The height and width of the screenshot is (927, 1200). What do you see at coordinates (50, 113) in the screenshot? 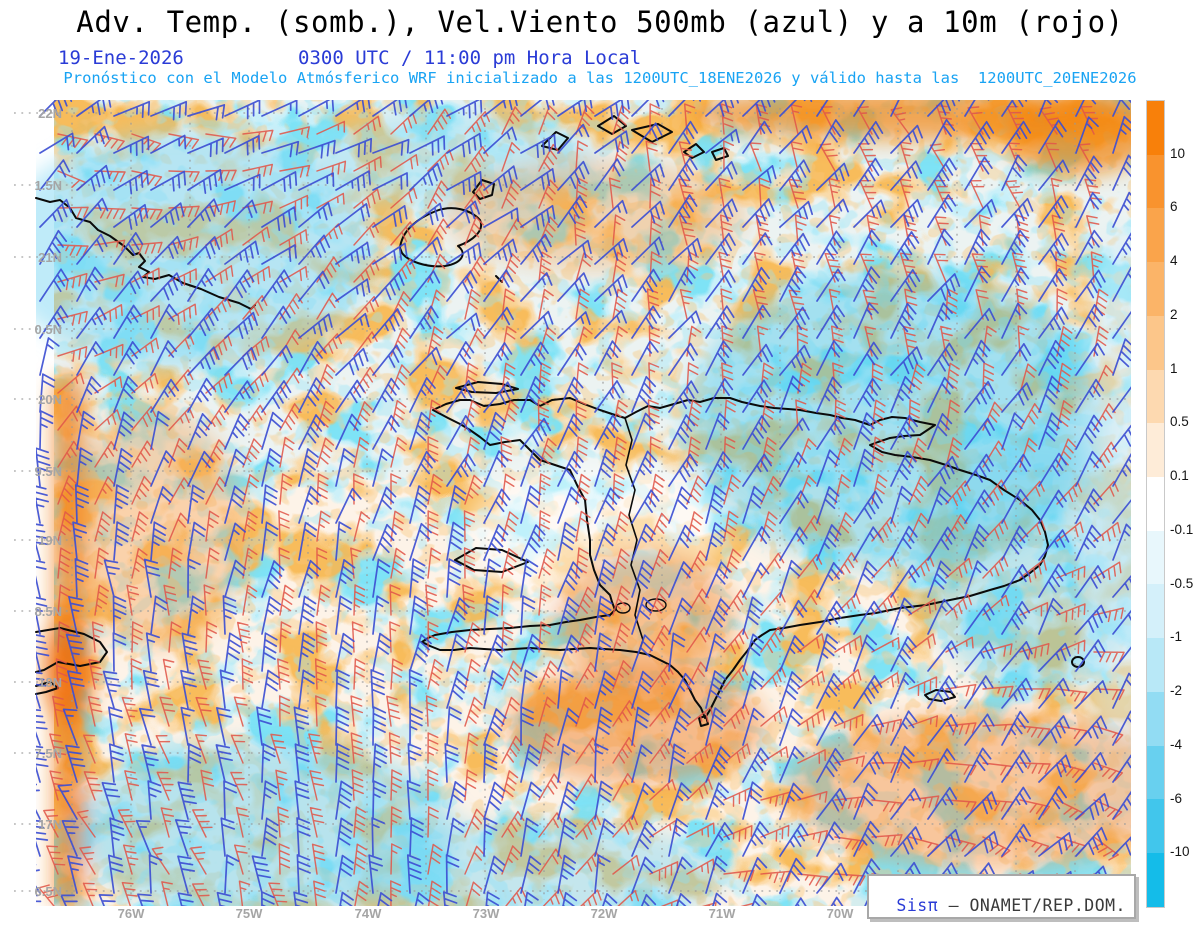
I see `y-axis-label: 22N` at bounding box center [50, 113].